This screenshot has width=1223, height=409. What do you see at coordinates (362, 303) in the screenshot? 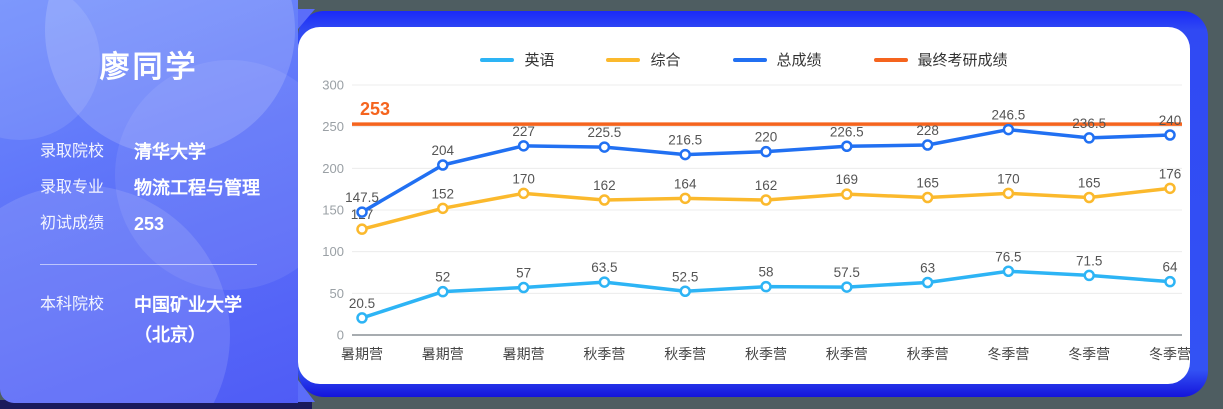
I see `data-point-label: 20.5` at bounding box center [362, 303].